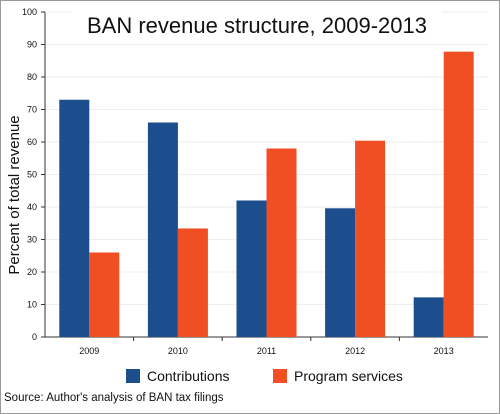 This screenshot has width=500, height=414. Describe the element at coordinates (428, 317) in the screenshot. I see `bar-contributions-2013` at that location.